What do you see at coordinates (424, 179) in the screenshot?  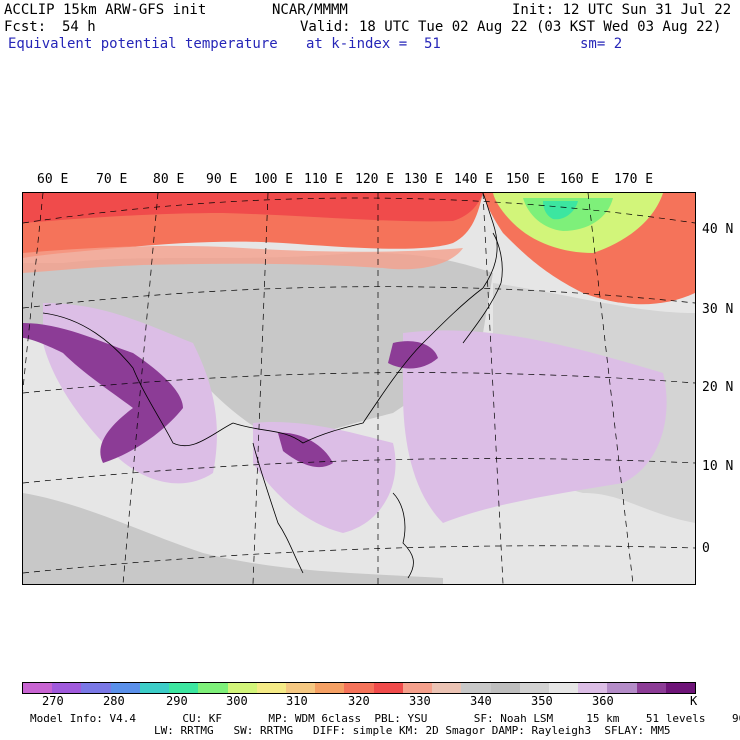 I see `lon-label: 130 E` at bounding box center [424, 179].